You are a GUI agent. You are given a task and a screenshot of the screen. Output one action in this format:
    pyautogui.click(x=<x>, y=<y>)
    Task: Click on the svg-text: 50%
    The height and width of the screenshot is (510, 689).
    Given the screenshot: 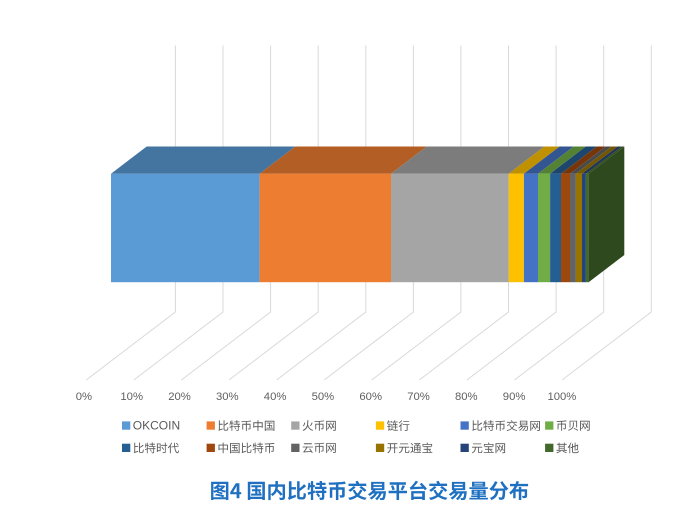 What is the action you would take?
    pyautogui.click(x=323, y=397)
    